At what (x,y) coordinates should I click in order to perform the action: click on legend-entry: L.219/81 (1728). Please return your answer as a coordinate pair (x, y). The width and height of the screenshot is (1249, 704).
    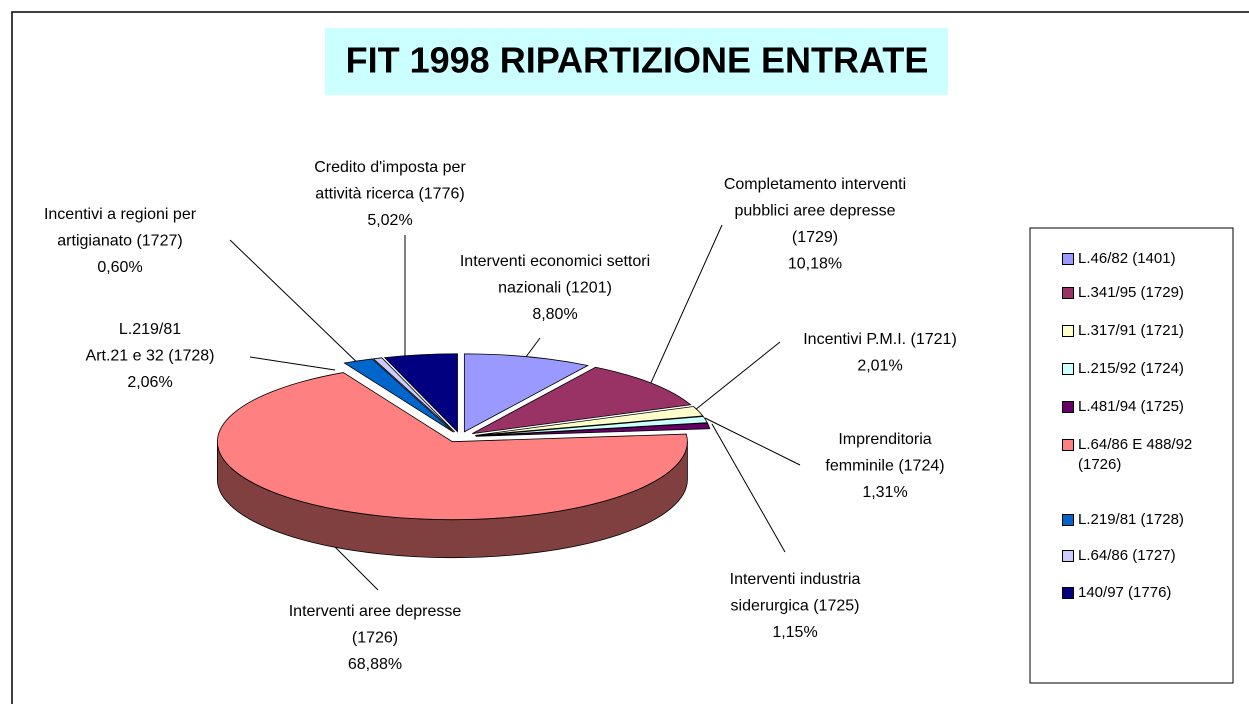
    Looking at the image, I should click on (1145, 520).